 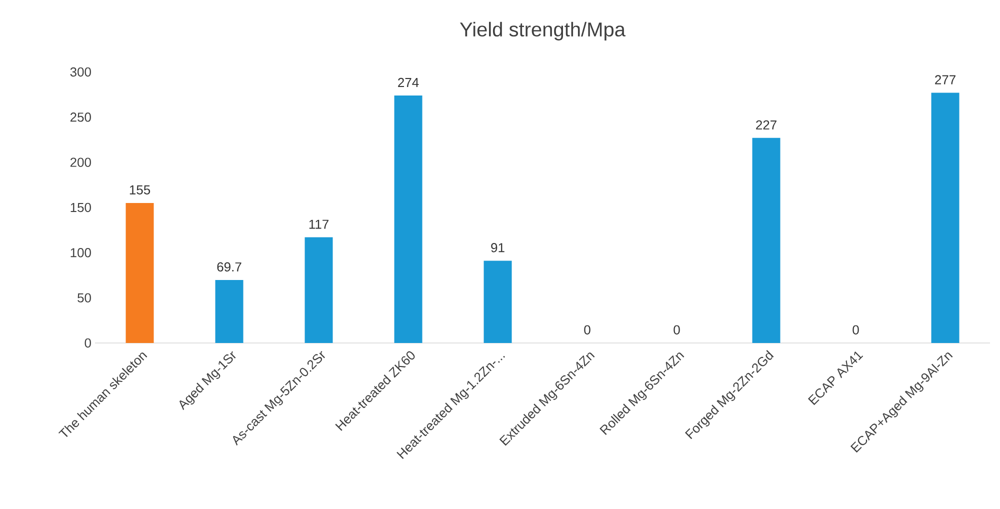 I want to click on data-label: 274, so click(x=408, y=82).